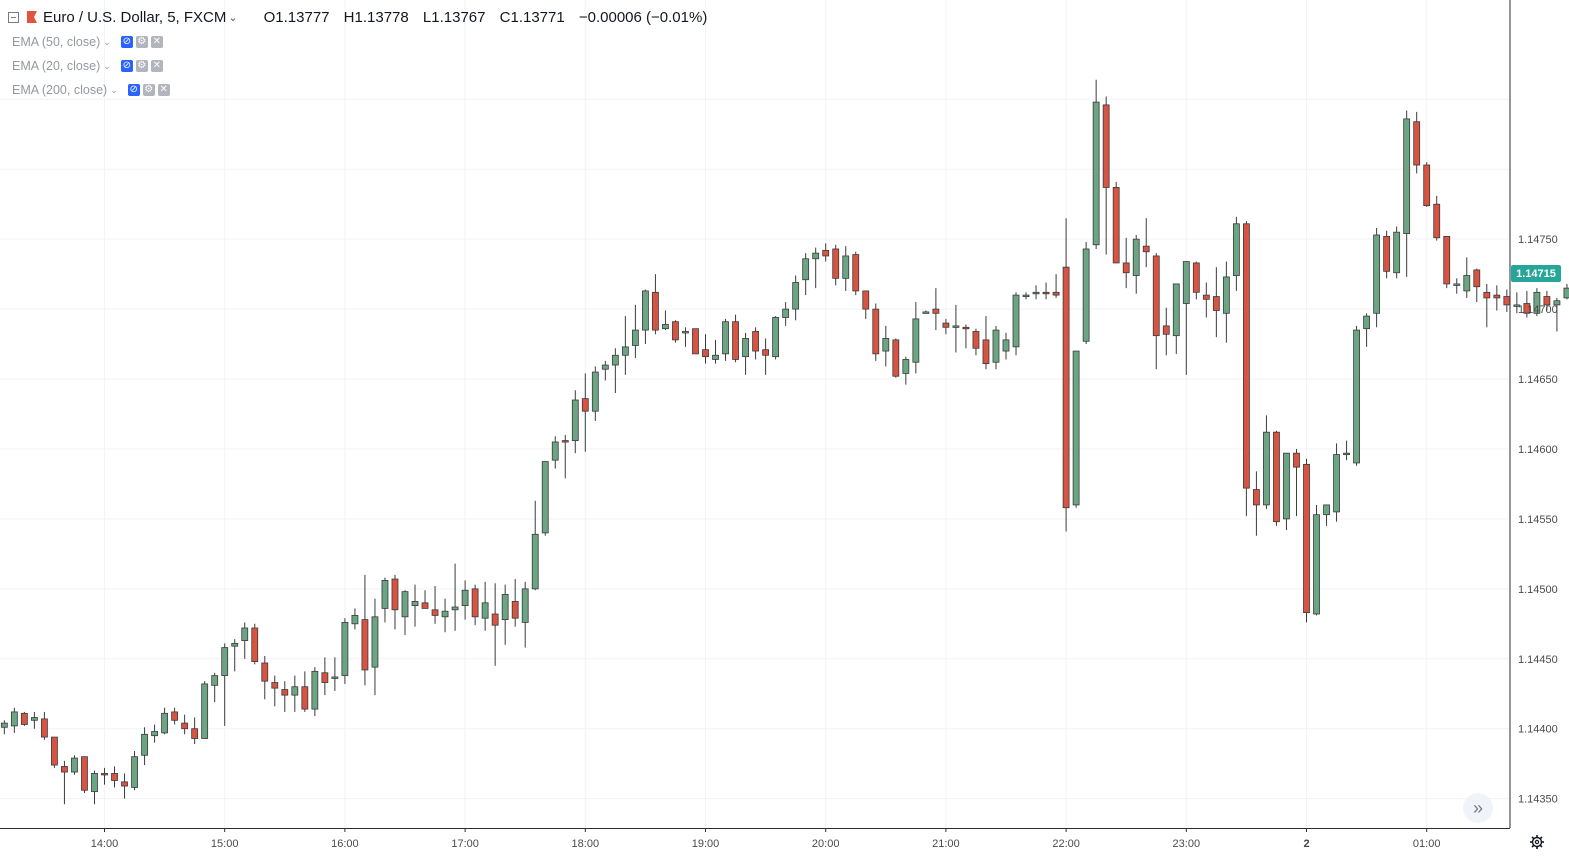 The width and height of the screenshot is (1569, 856). I want to click on indicator-ema-50: EMA (50, close) ⌄ ⊘ ⚙ ✕, so click(89, 42).